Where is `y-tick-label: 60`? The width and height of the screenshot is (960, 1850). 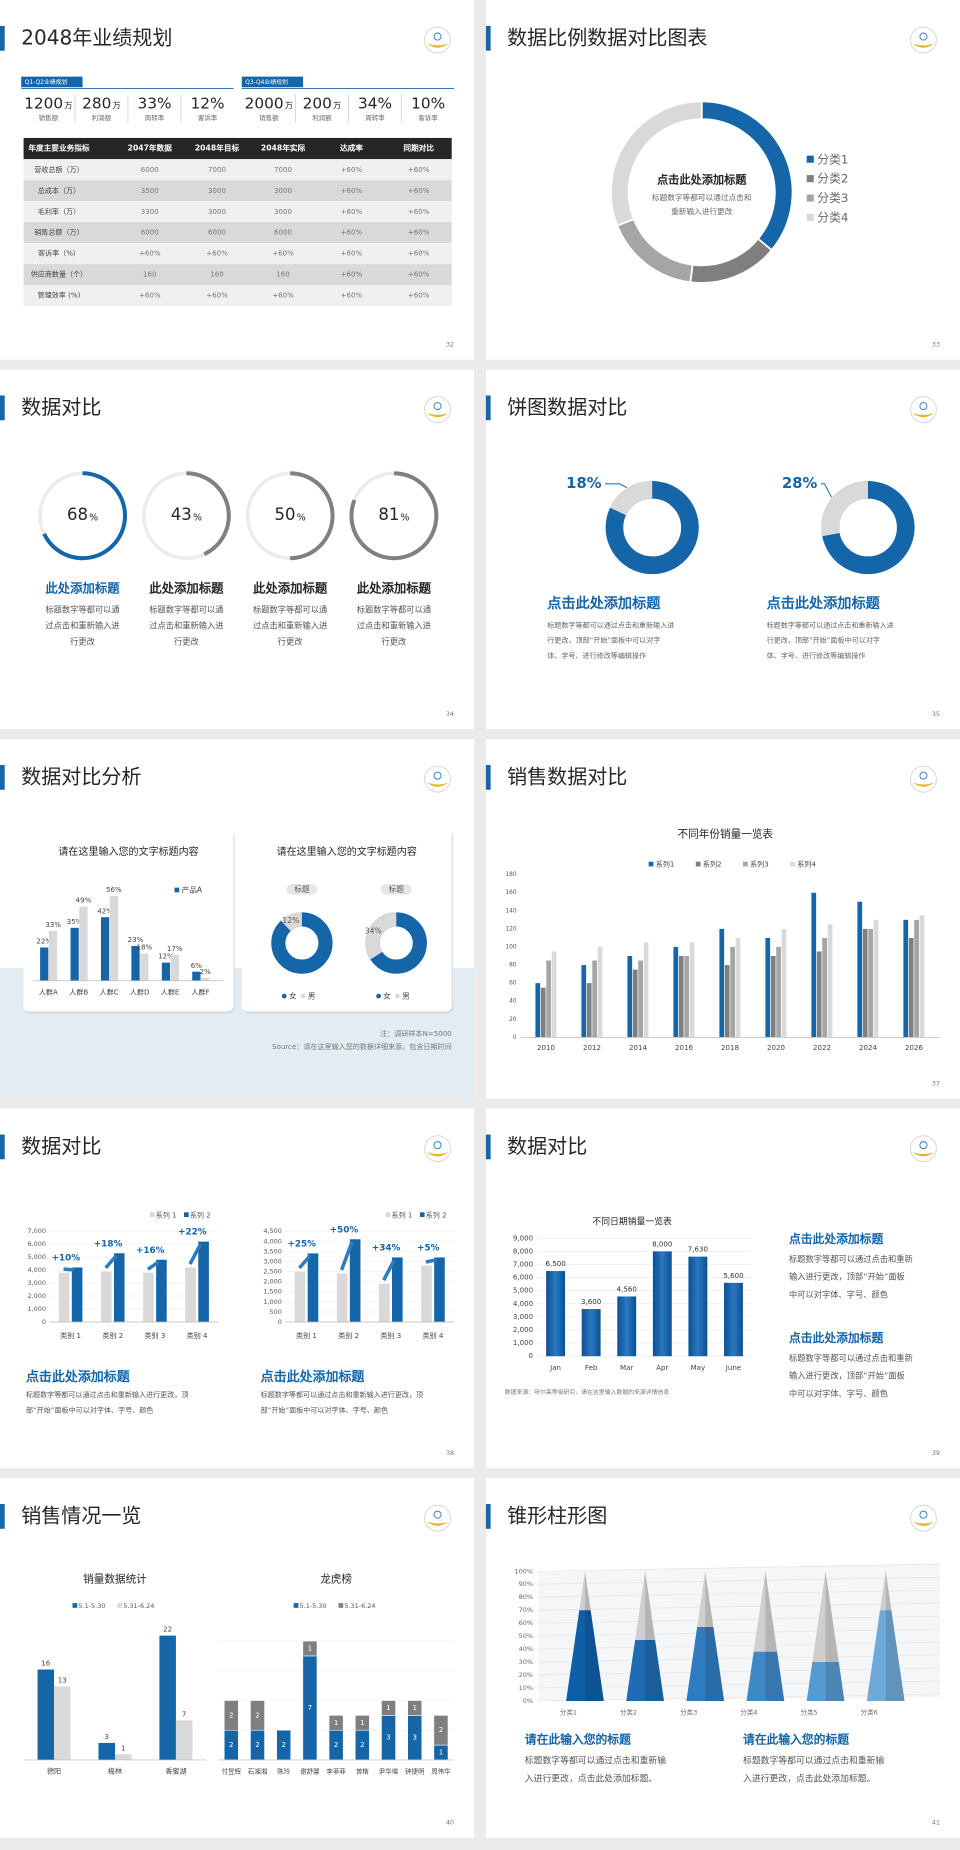 y-tick-label: 60 is located at coordinates (513, 984).